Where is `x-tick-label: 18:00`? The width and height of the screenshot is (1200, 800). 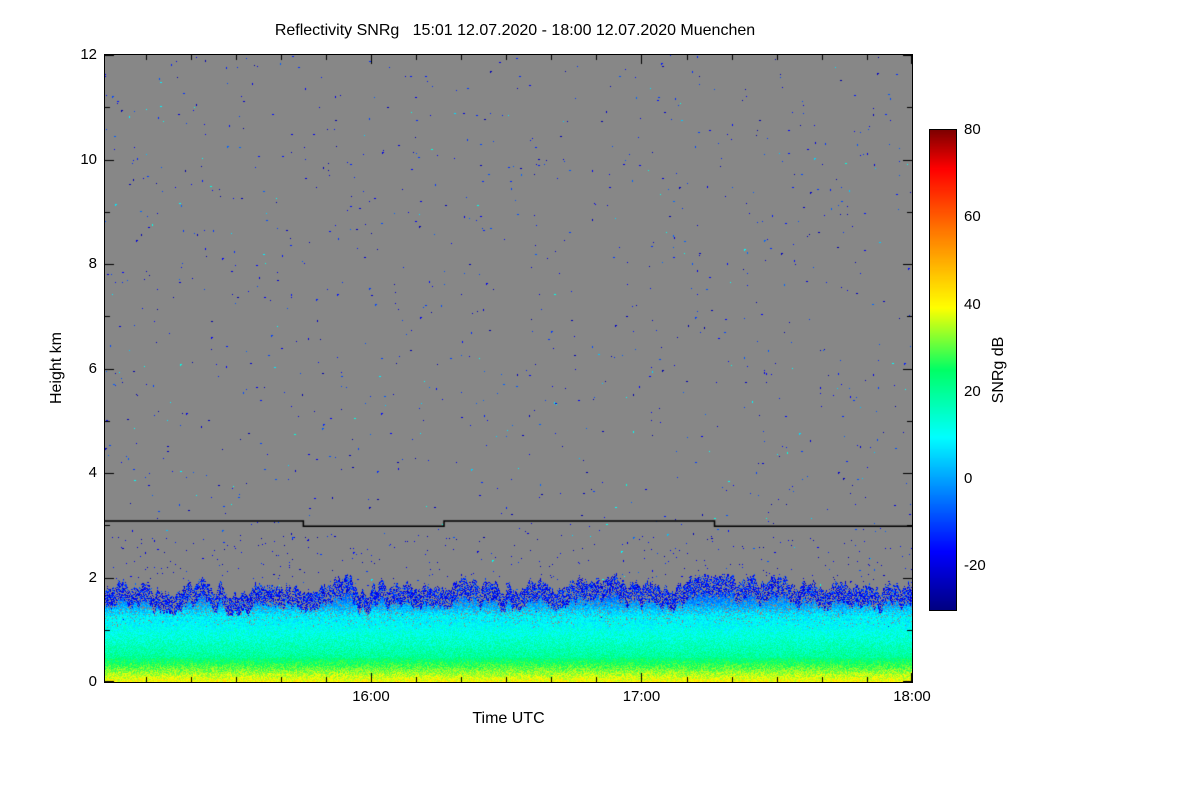 x-tick-label: 18:00 is located at coordinates (912, 696).